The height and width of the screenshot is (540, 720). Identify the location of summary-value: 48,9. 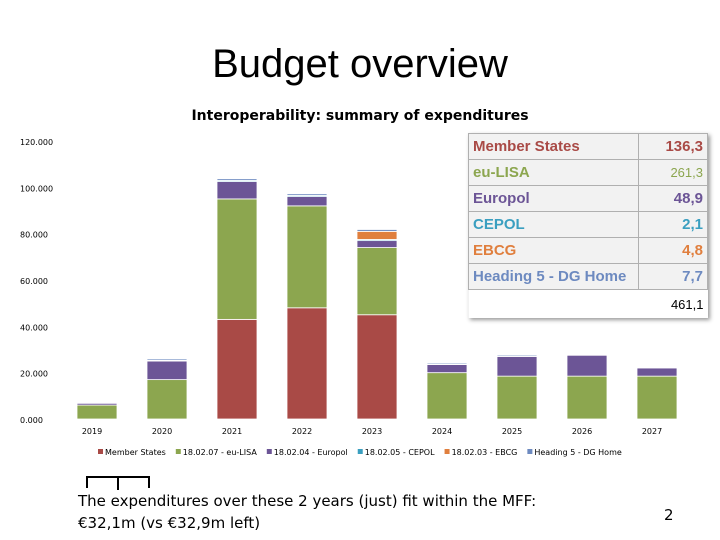
(673, 198).